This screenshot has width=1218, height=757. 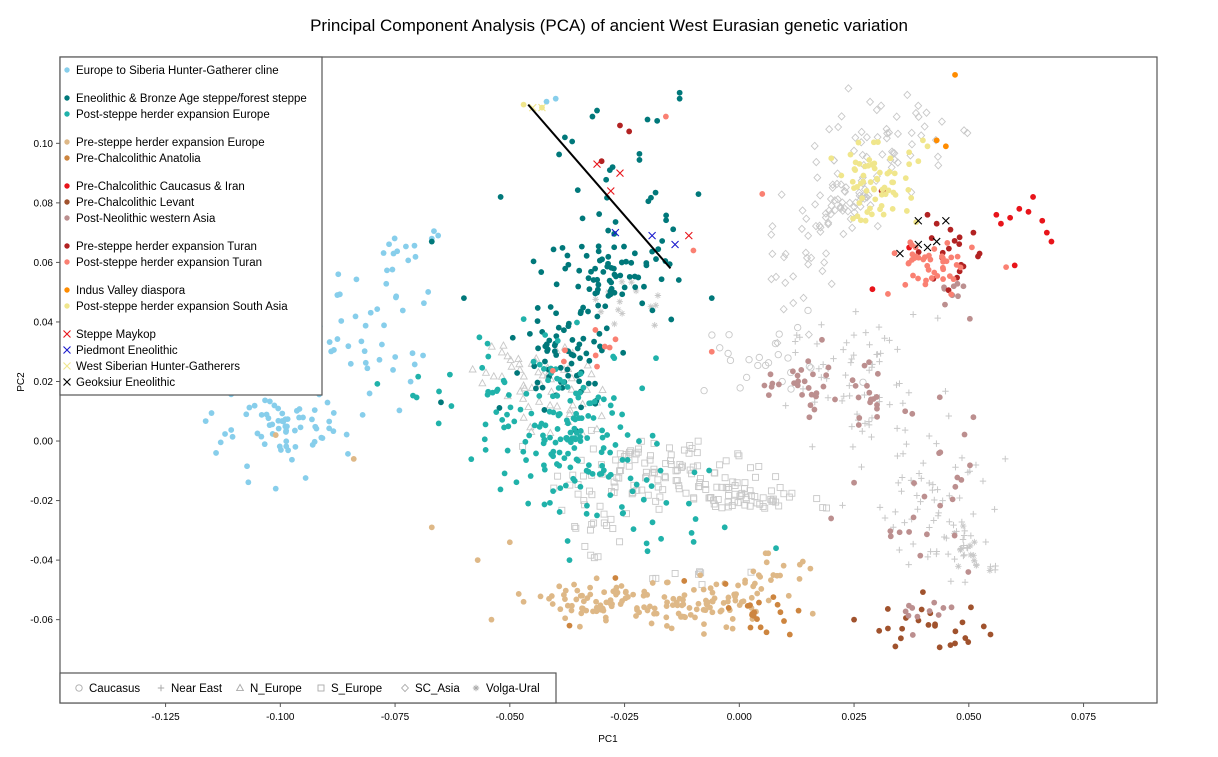 What do you see at coordinates (996, 214) in the screenshot?
I see `point-pre-chalcolithic-caucasus-iran` at bounding box center [996, 214].